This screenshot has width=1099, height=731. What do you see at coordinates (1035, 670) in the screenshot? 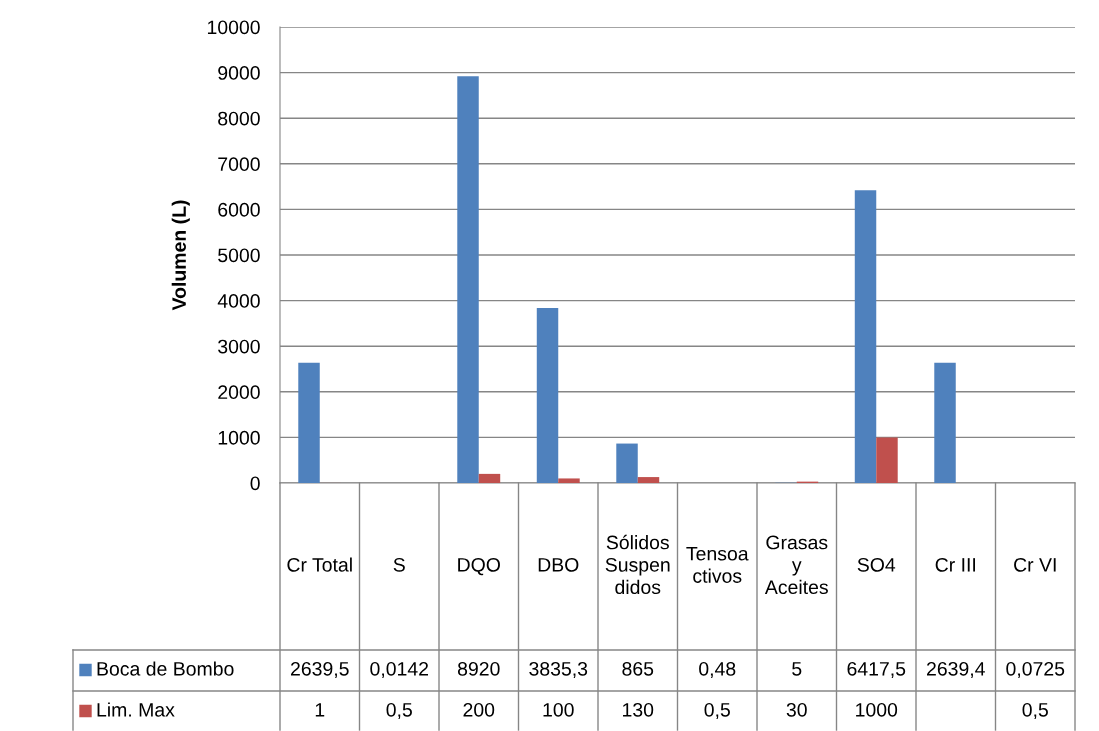
I see `data-label: 0,0725` at bounding box center [1035, 670].